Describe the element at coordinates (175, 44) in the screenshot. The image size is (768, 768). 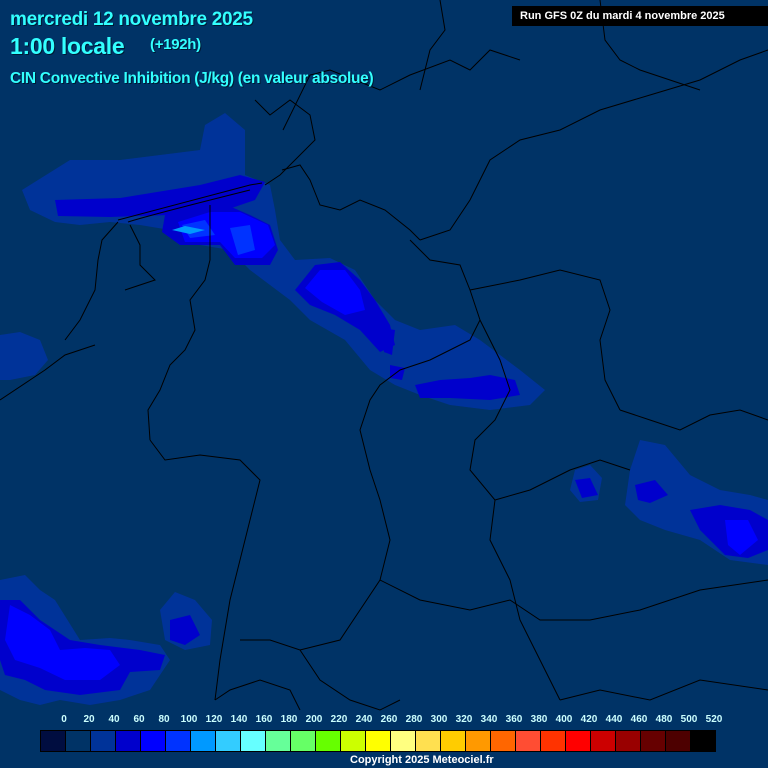
I see `forecast-lead-time: (+192h)` at that location.